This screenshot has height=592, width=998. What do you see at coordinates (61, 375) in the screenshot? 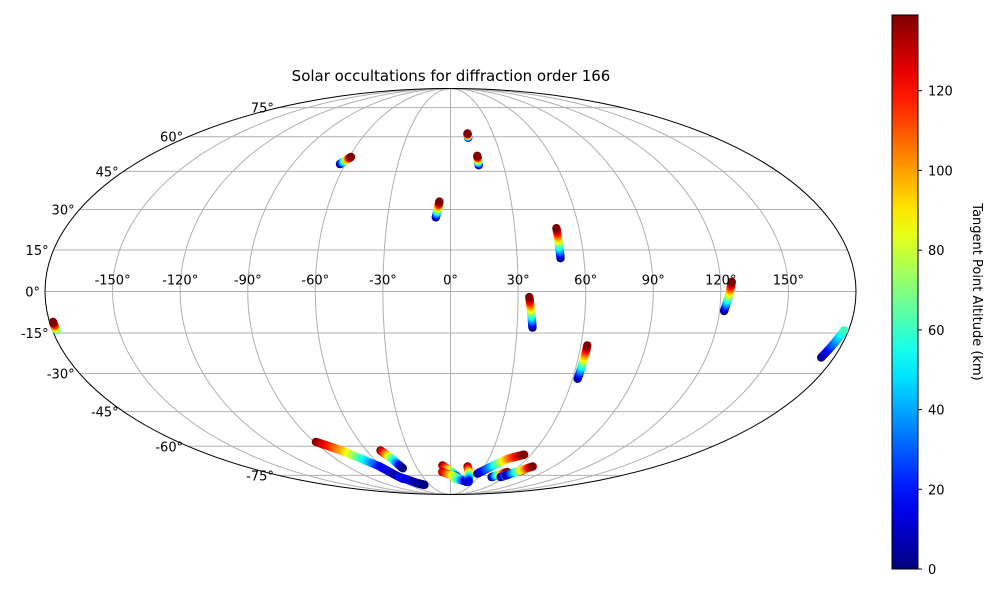
I see `latitude-tick-label: -30°` at bounding box center [61, 375].